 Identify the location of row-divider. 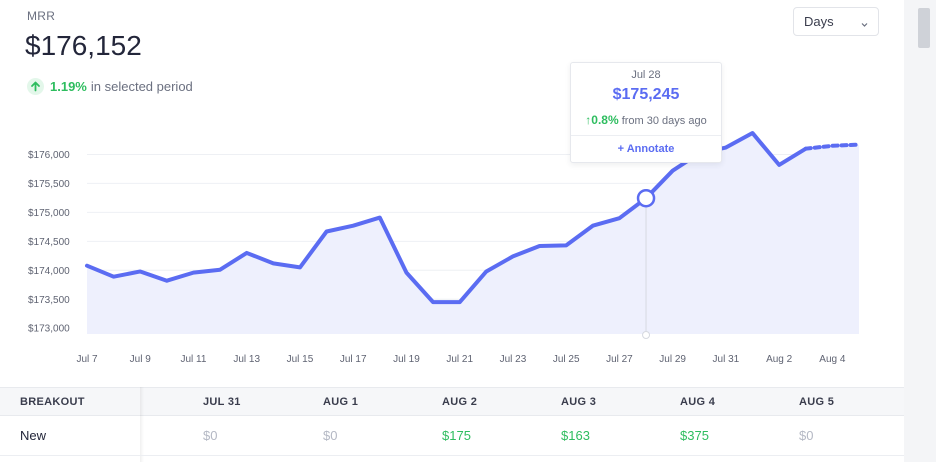
(452, 455).